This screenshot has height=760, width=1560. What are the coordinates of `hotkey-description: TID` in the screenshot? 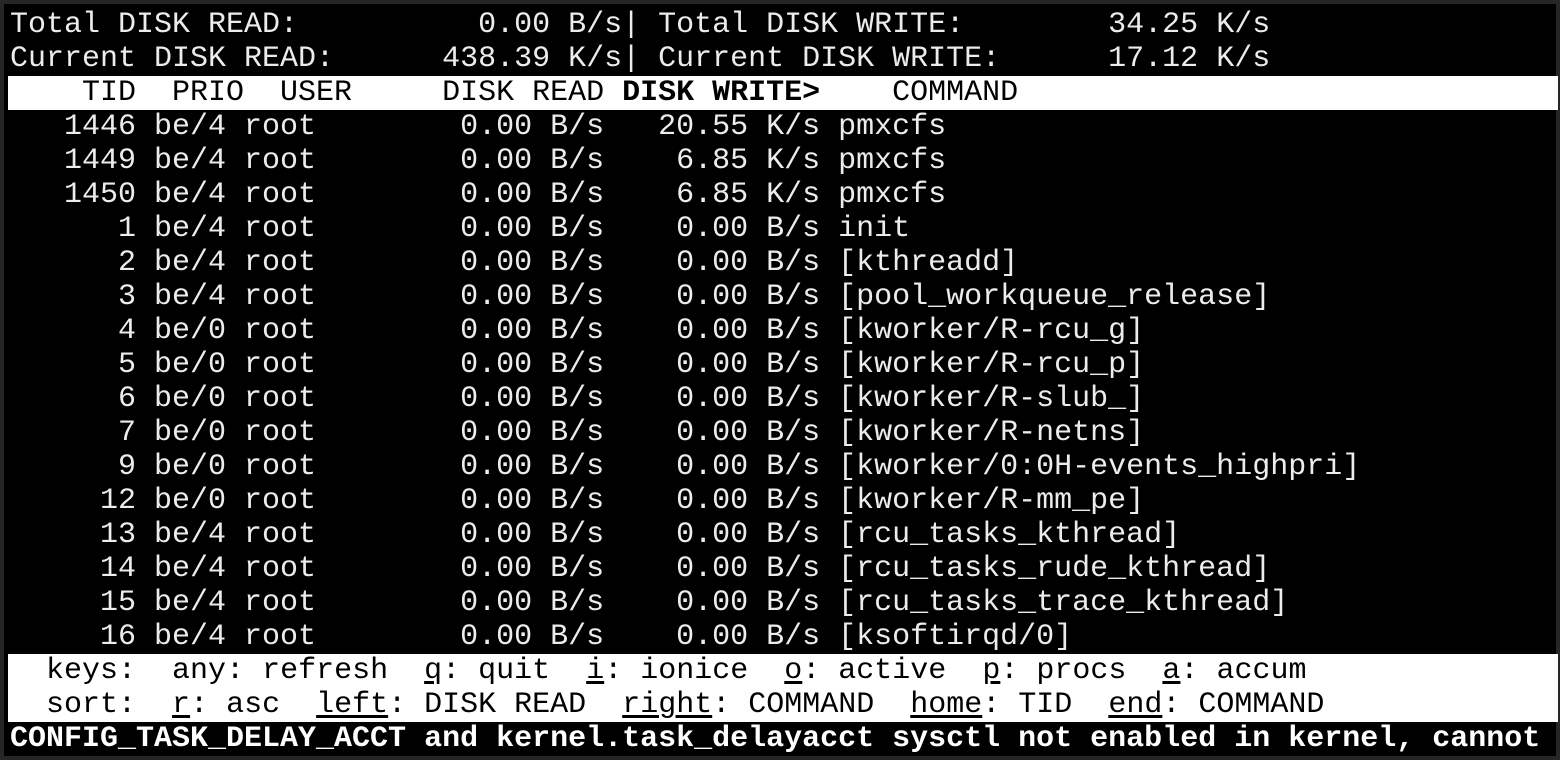 It's located at (1045, 705).